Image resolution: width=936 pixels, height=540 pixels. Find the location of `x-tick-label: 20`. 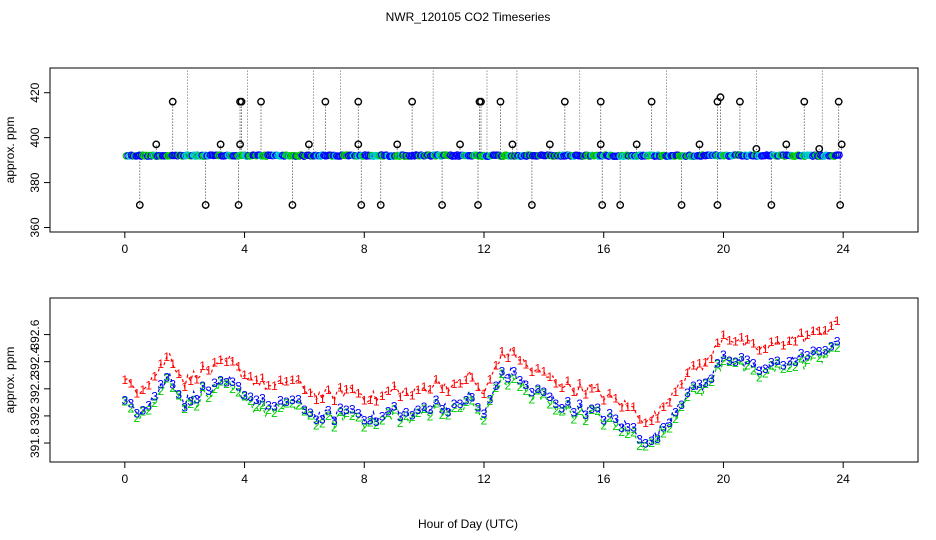

x-tick-label: 20 is located at coordinates (724, 249).